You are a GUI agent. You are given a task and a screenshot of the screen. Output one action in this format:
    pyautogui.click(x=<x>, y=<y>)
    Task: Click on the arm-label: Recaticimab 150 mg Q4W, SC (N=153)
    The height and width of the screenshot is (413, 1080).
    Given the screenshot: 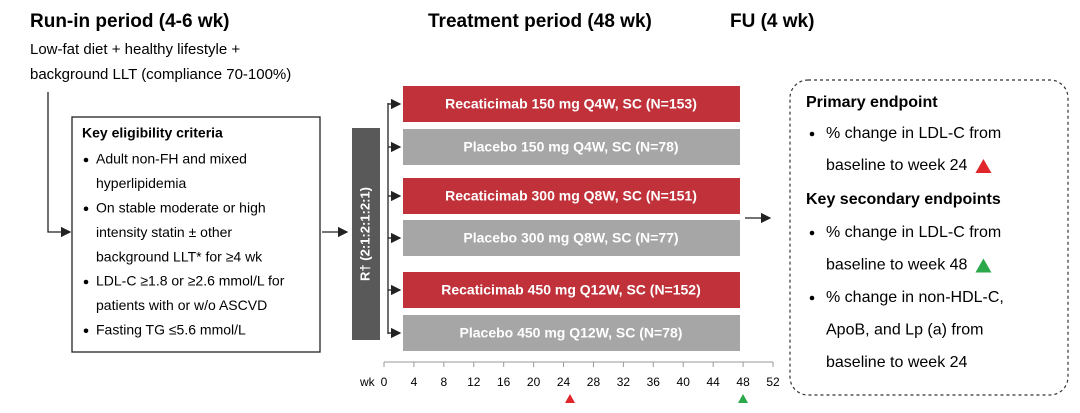 What is the action you would take?
    pyautogui.click(x=571, y=104)
    